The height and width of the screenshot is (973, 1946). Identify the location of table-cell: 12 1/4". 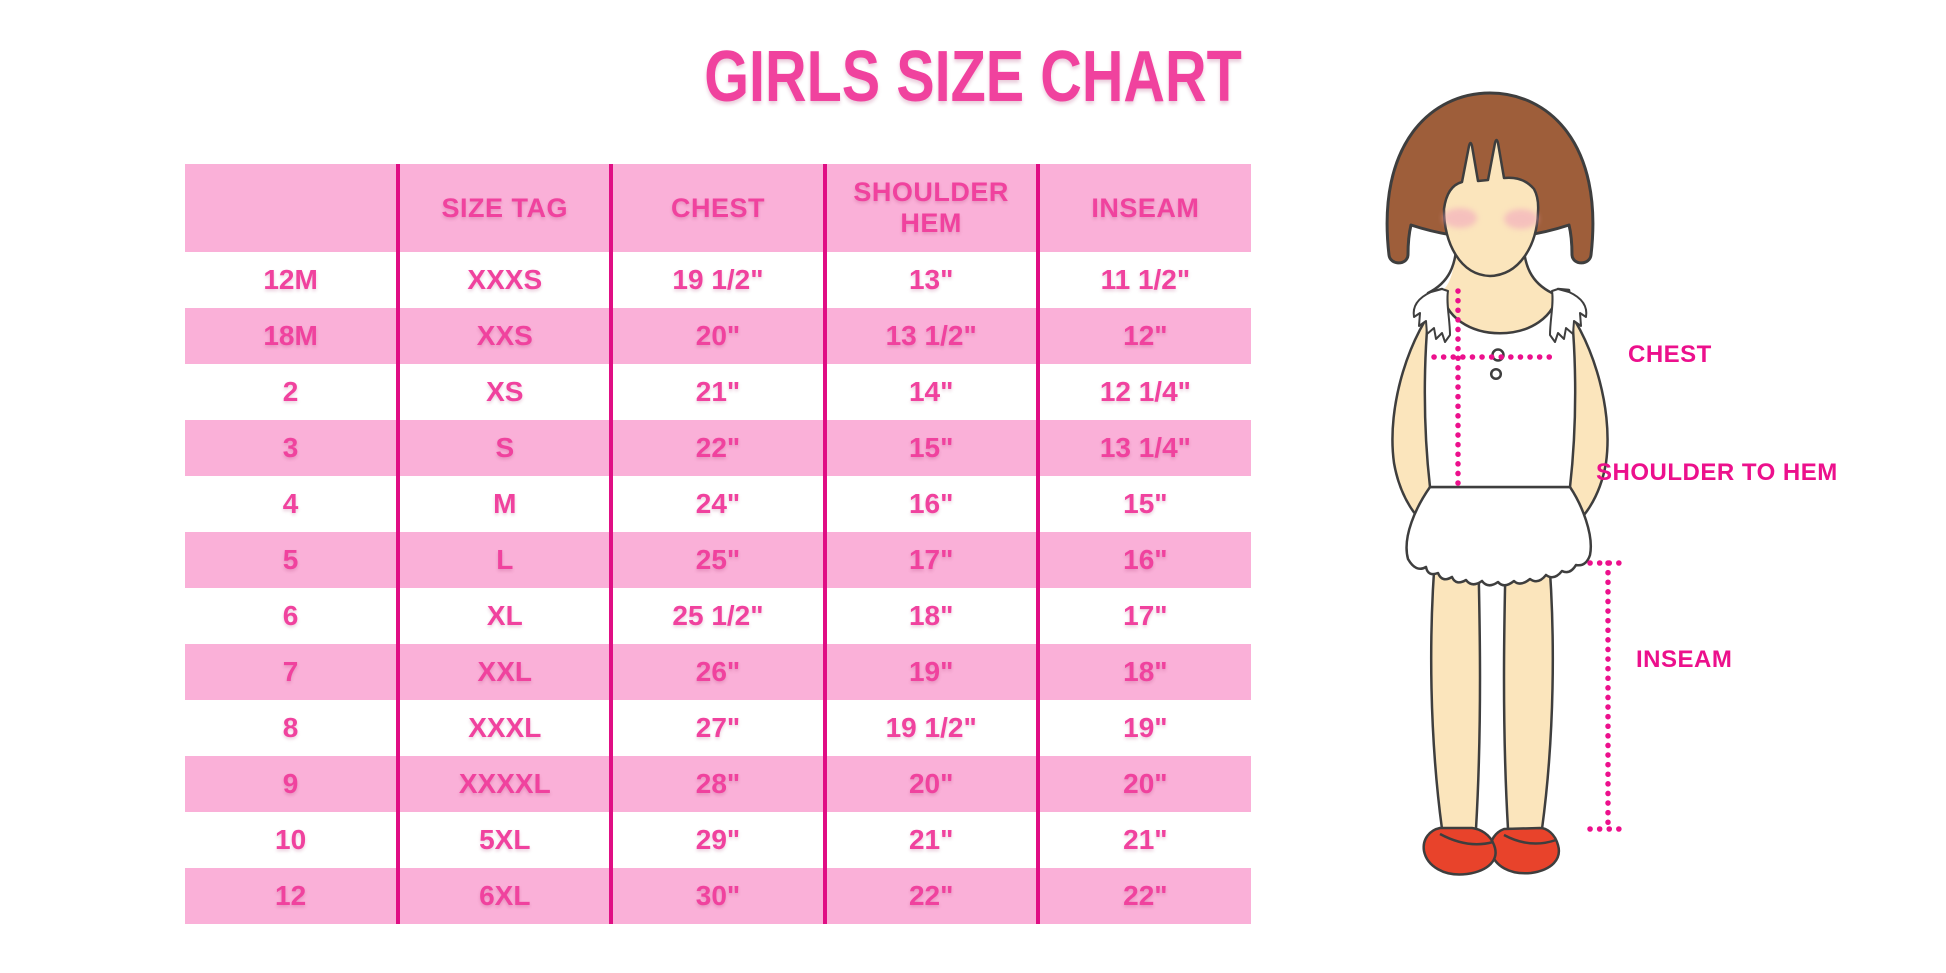
(1143, 392).